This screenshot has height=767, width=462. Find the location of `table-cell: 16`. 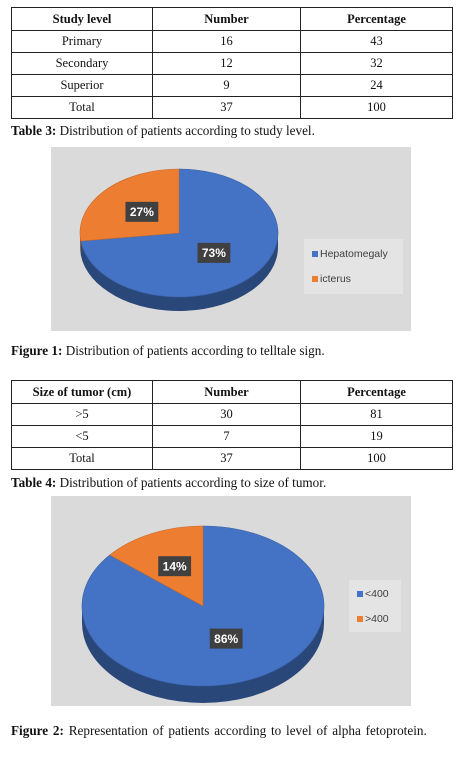

table-cell: 16 is located at coordinates (226, 41).